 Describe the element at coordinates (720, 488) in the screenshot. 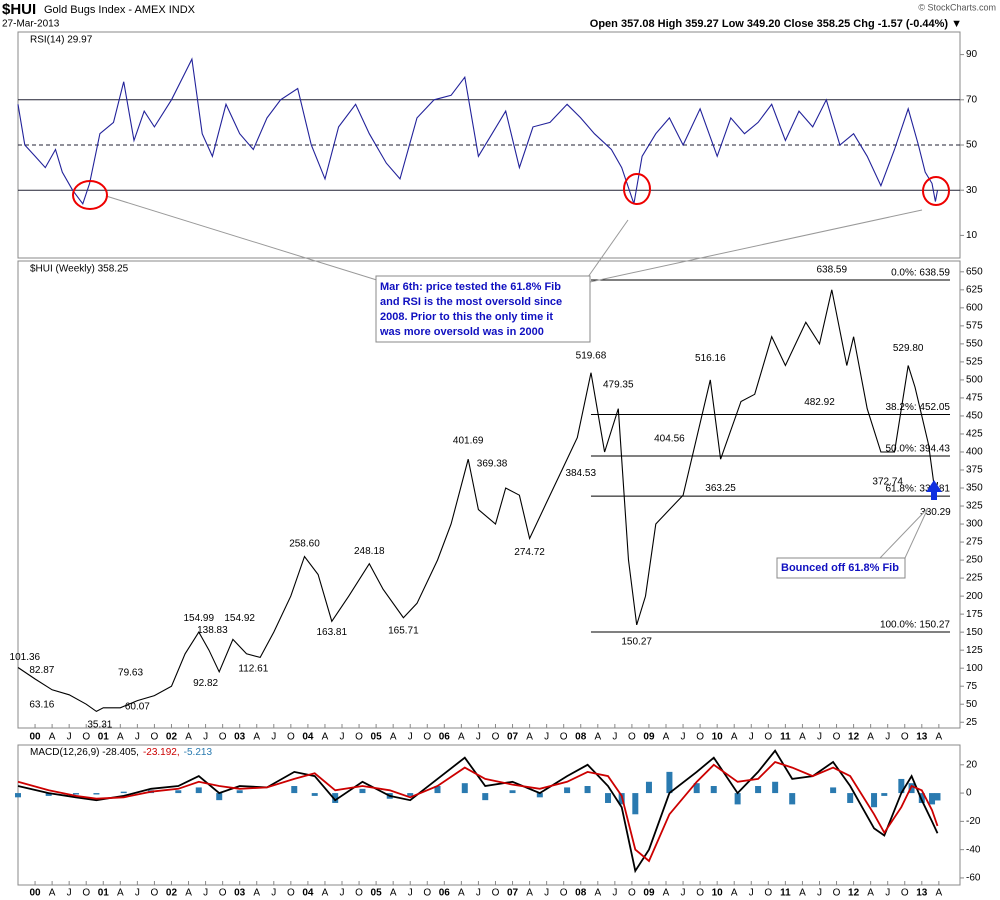

I see `data-label: 363.25` at that location.